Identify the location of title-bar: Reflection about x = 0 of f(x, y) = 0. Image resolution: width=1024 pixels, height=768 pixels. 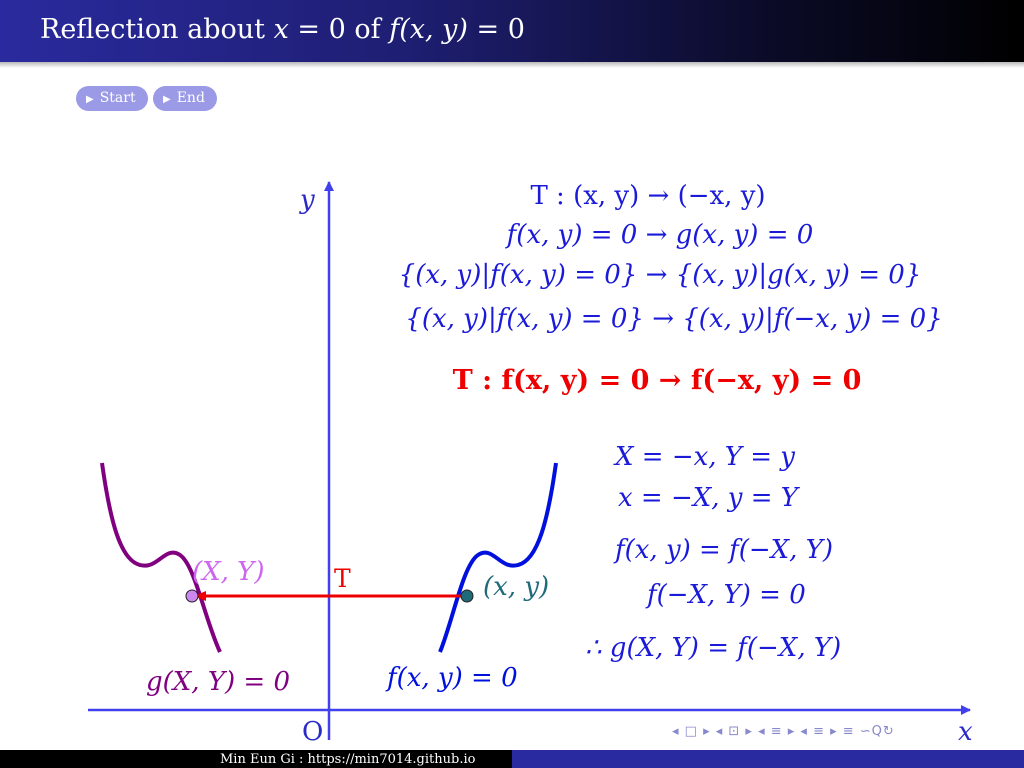
(512, 34).